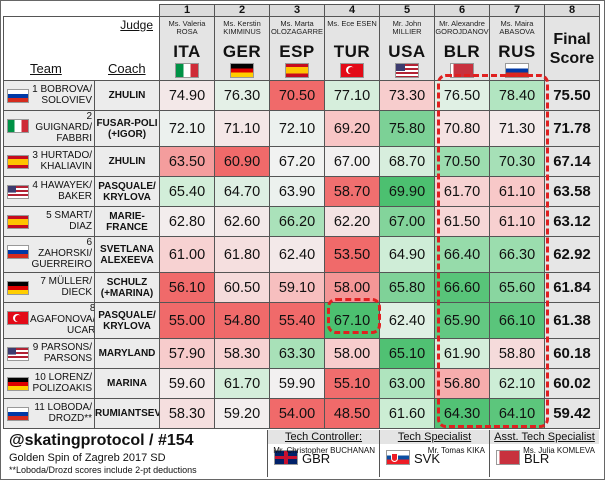 The width and height of the screenshot is (605, 480). I want to click on tech-title: Tech Specialist, so click(434, 437).